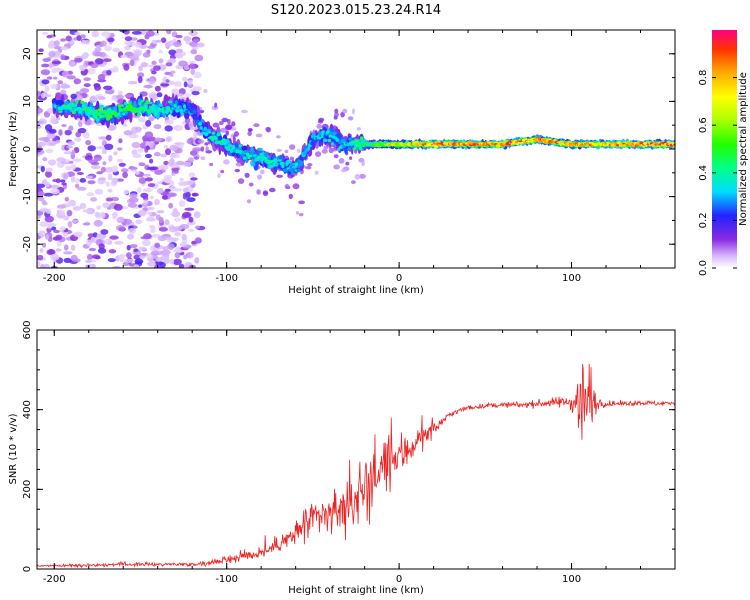 This screenshot has height=600, width=750. I want to click on spectrogram-x-label: Height of straight line (km), so click(356, 290).